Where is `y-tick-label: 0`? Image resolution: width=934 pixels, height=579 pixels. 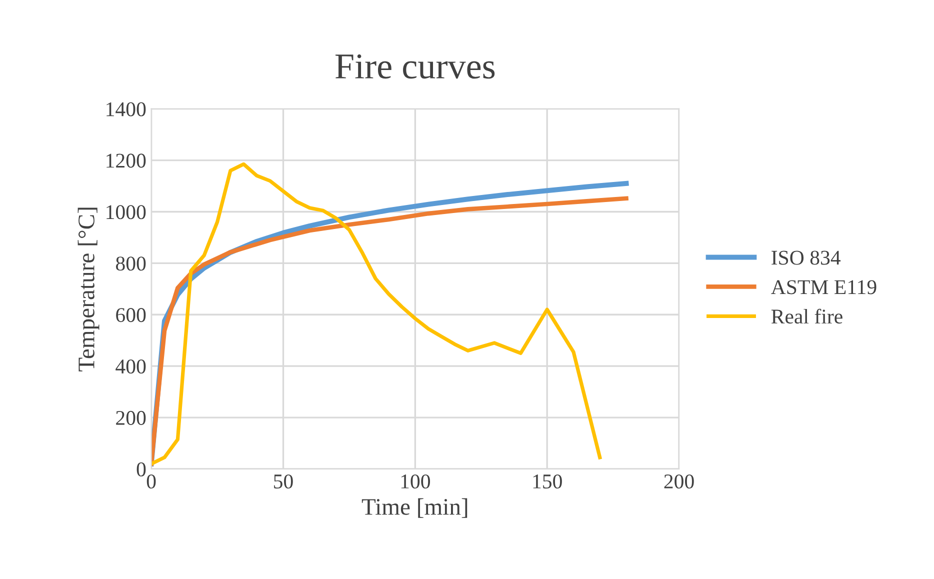 y-tick-label: 0 is located at coordinates (141, 469).